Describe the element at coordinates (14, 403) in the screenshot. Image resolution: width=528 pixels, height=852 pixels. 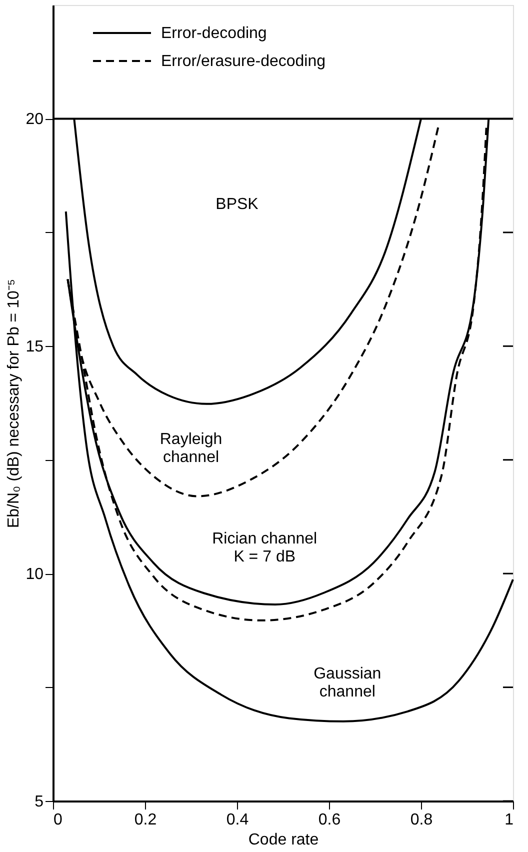
I see `y-axis-title: Eb/N₀ (dB) necessary for Pb = 10⁻⁵` at that location.